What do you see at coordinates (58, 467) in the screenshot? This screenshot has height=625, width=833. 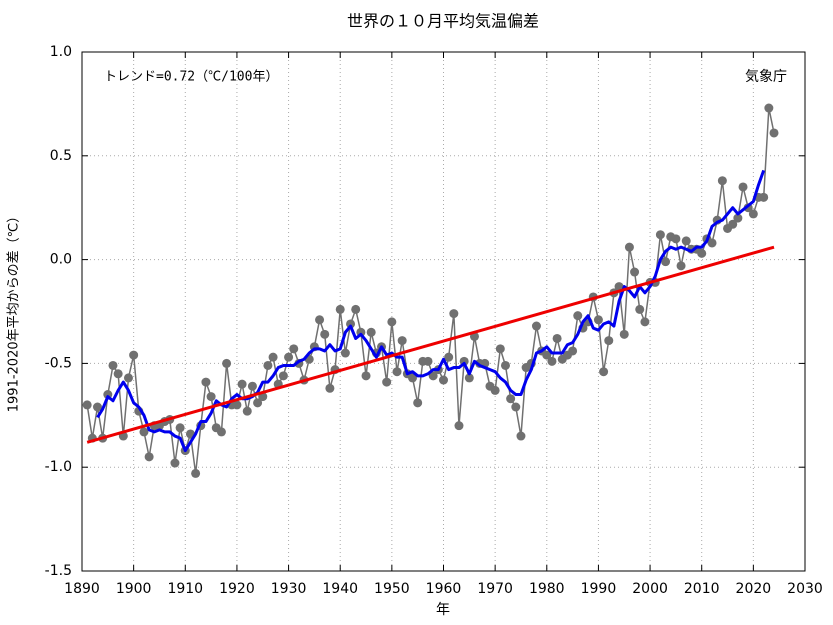 I see `y-tick-label: -1.0` at bounding box center [58, 467].